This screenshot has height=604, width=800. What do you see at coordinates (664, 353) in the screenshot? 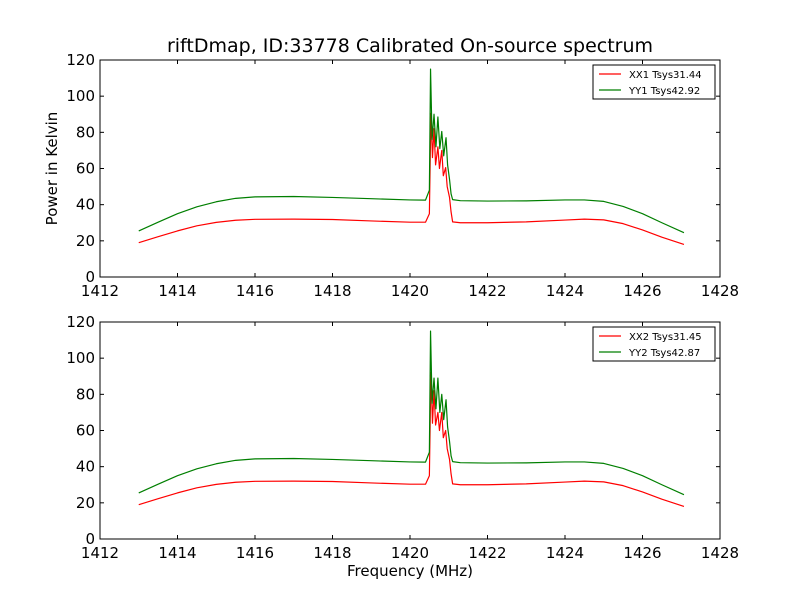
I see `legend-label: YY2 Tsys42.87` at bounding box center [664, 353].